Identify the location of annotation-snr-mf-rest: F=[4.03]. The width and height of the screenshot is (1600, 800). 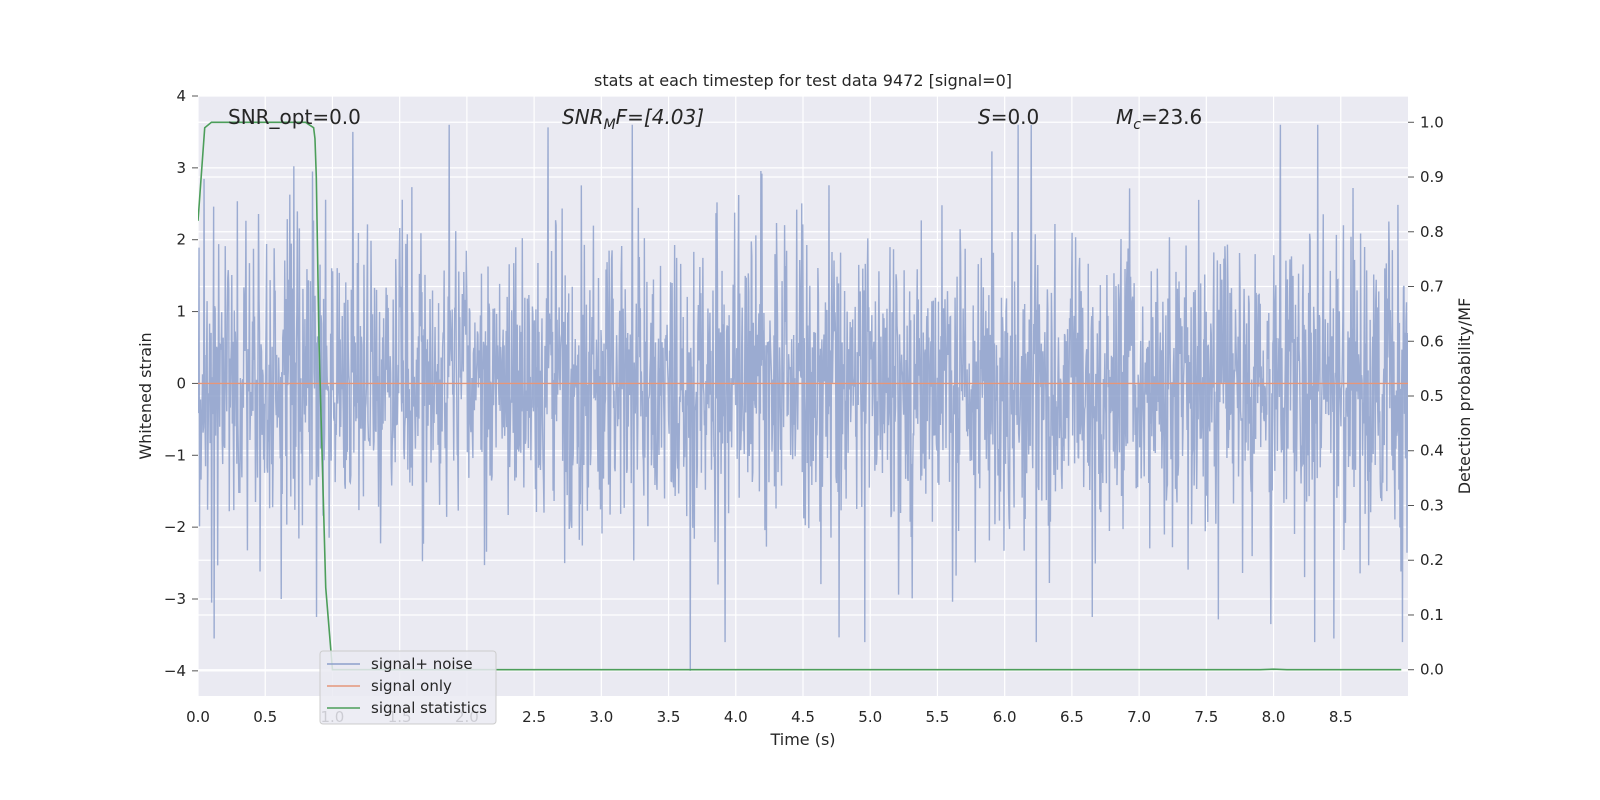
(660, 117).